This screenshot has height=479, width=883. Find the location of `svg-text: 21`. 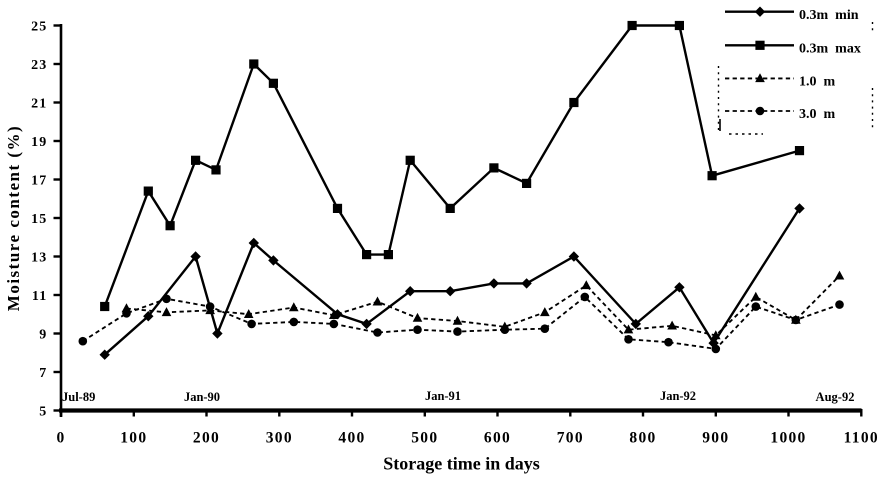

svg-text: 21 is located at coordinates (39, 104).